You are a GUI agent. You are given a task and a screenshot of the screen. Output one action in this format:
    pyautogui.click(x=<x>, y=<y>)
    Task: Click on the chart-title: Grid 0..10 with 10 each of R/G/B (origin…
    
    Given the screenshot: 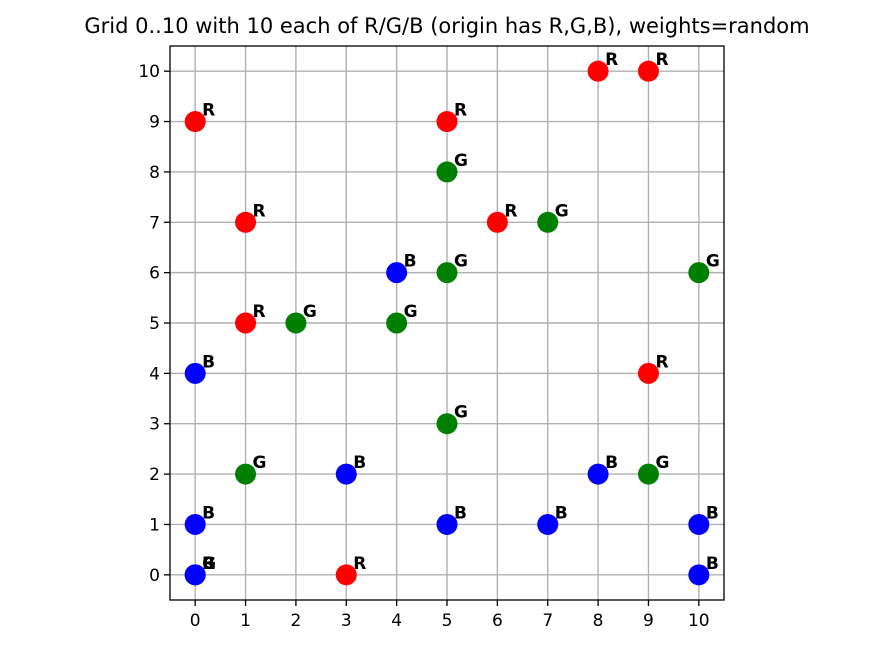 What is the action you would take?
    pyautogui.click(x=446, y=26)
    